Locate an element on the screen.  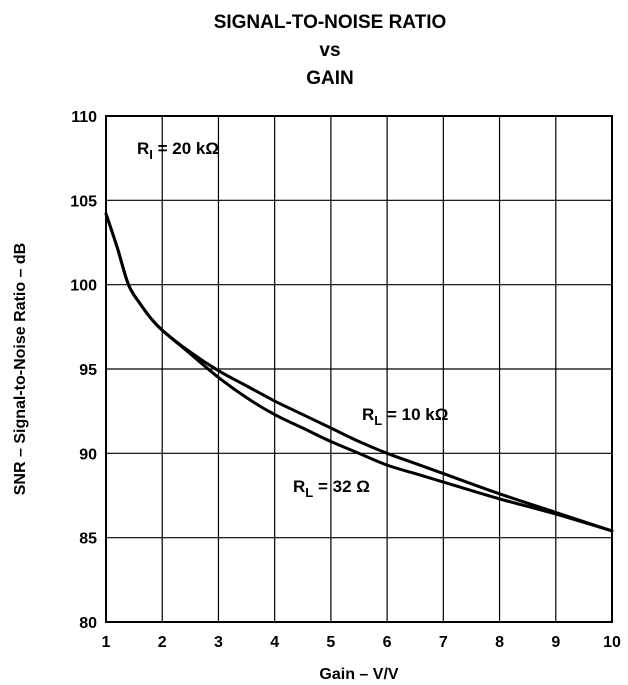
condition-annotation-rest: = 20 kΩ is located at coordinates (186, 148).